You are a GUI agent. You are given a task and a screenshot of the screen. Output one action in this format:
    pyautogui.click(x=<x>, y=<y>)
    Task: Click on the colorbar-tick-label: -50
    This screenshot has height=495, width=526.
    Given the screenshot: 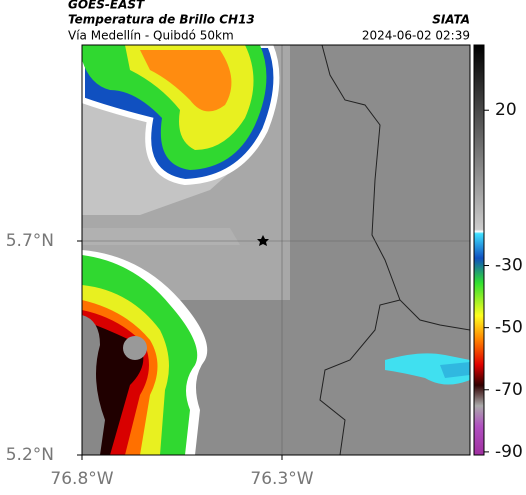 What is the action you would take?
    pyautogui.click(x=509, y=328)
    